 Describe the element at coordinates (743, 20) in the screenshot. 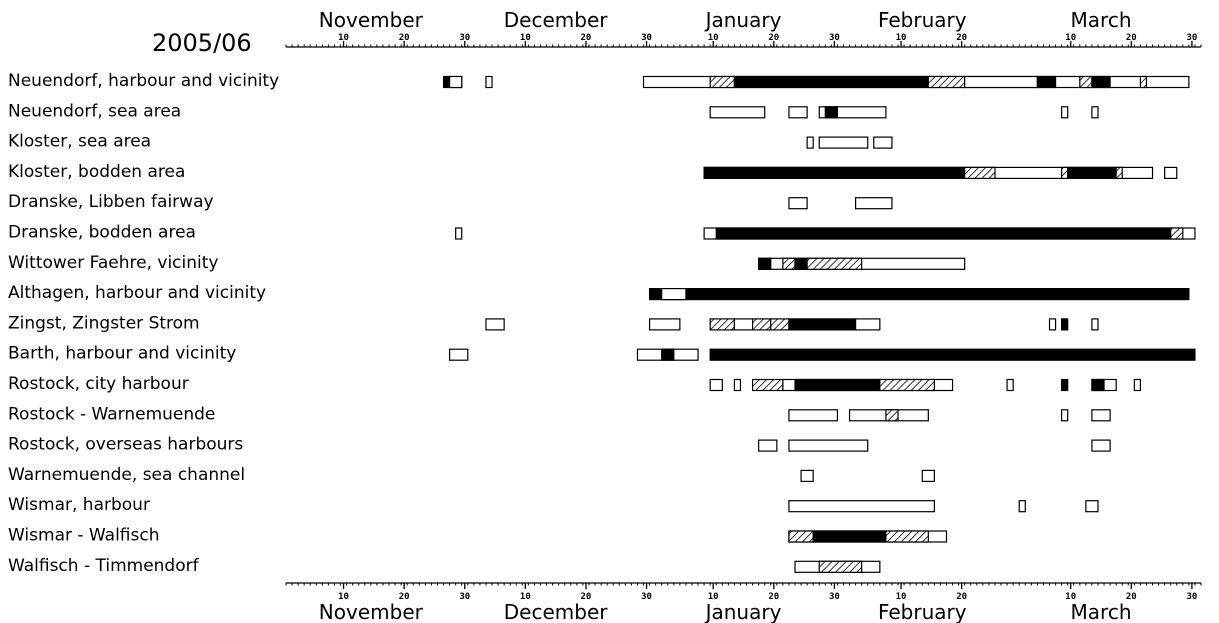

I see `month-label-top: January` at that location.